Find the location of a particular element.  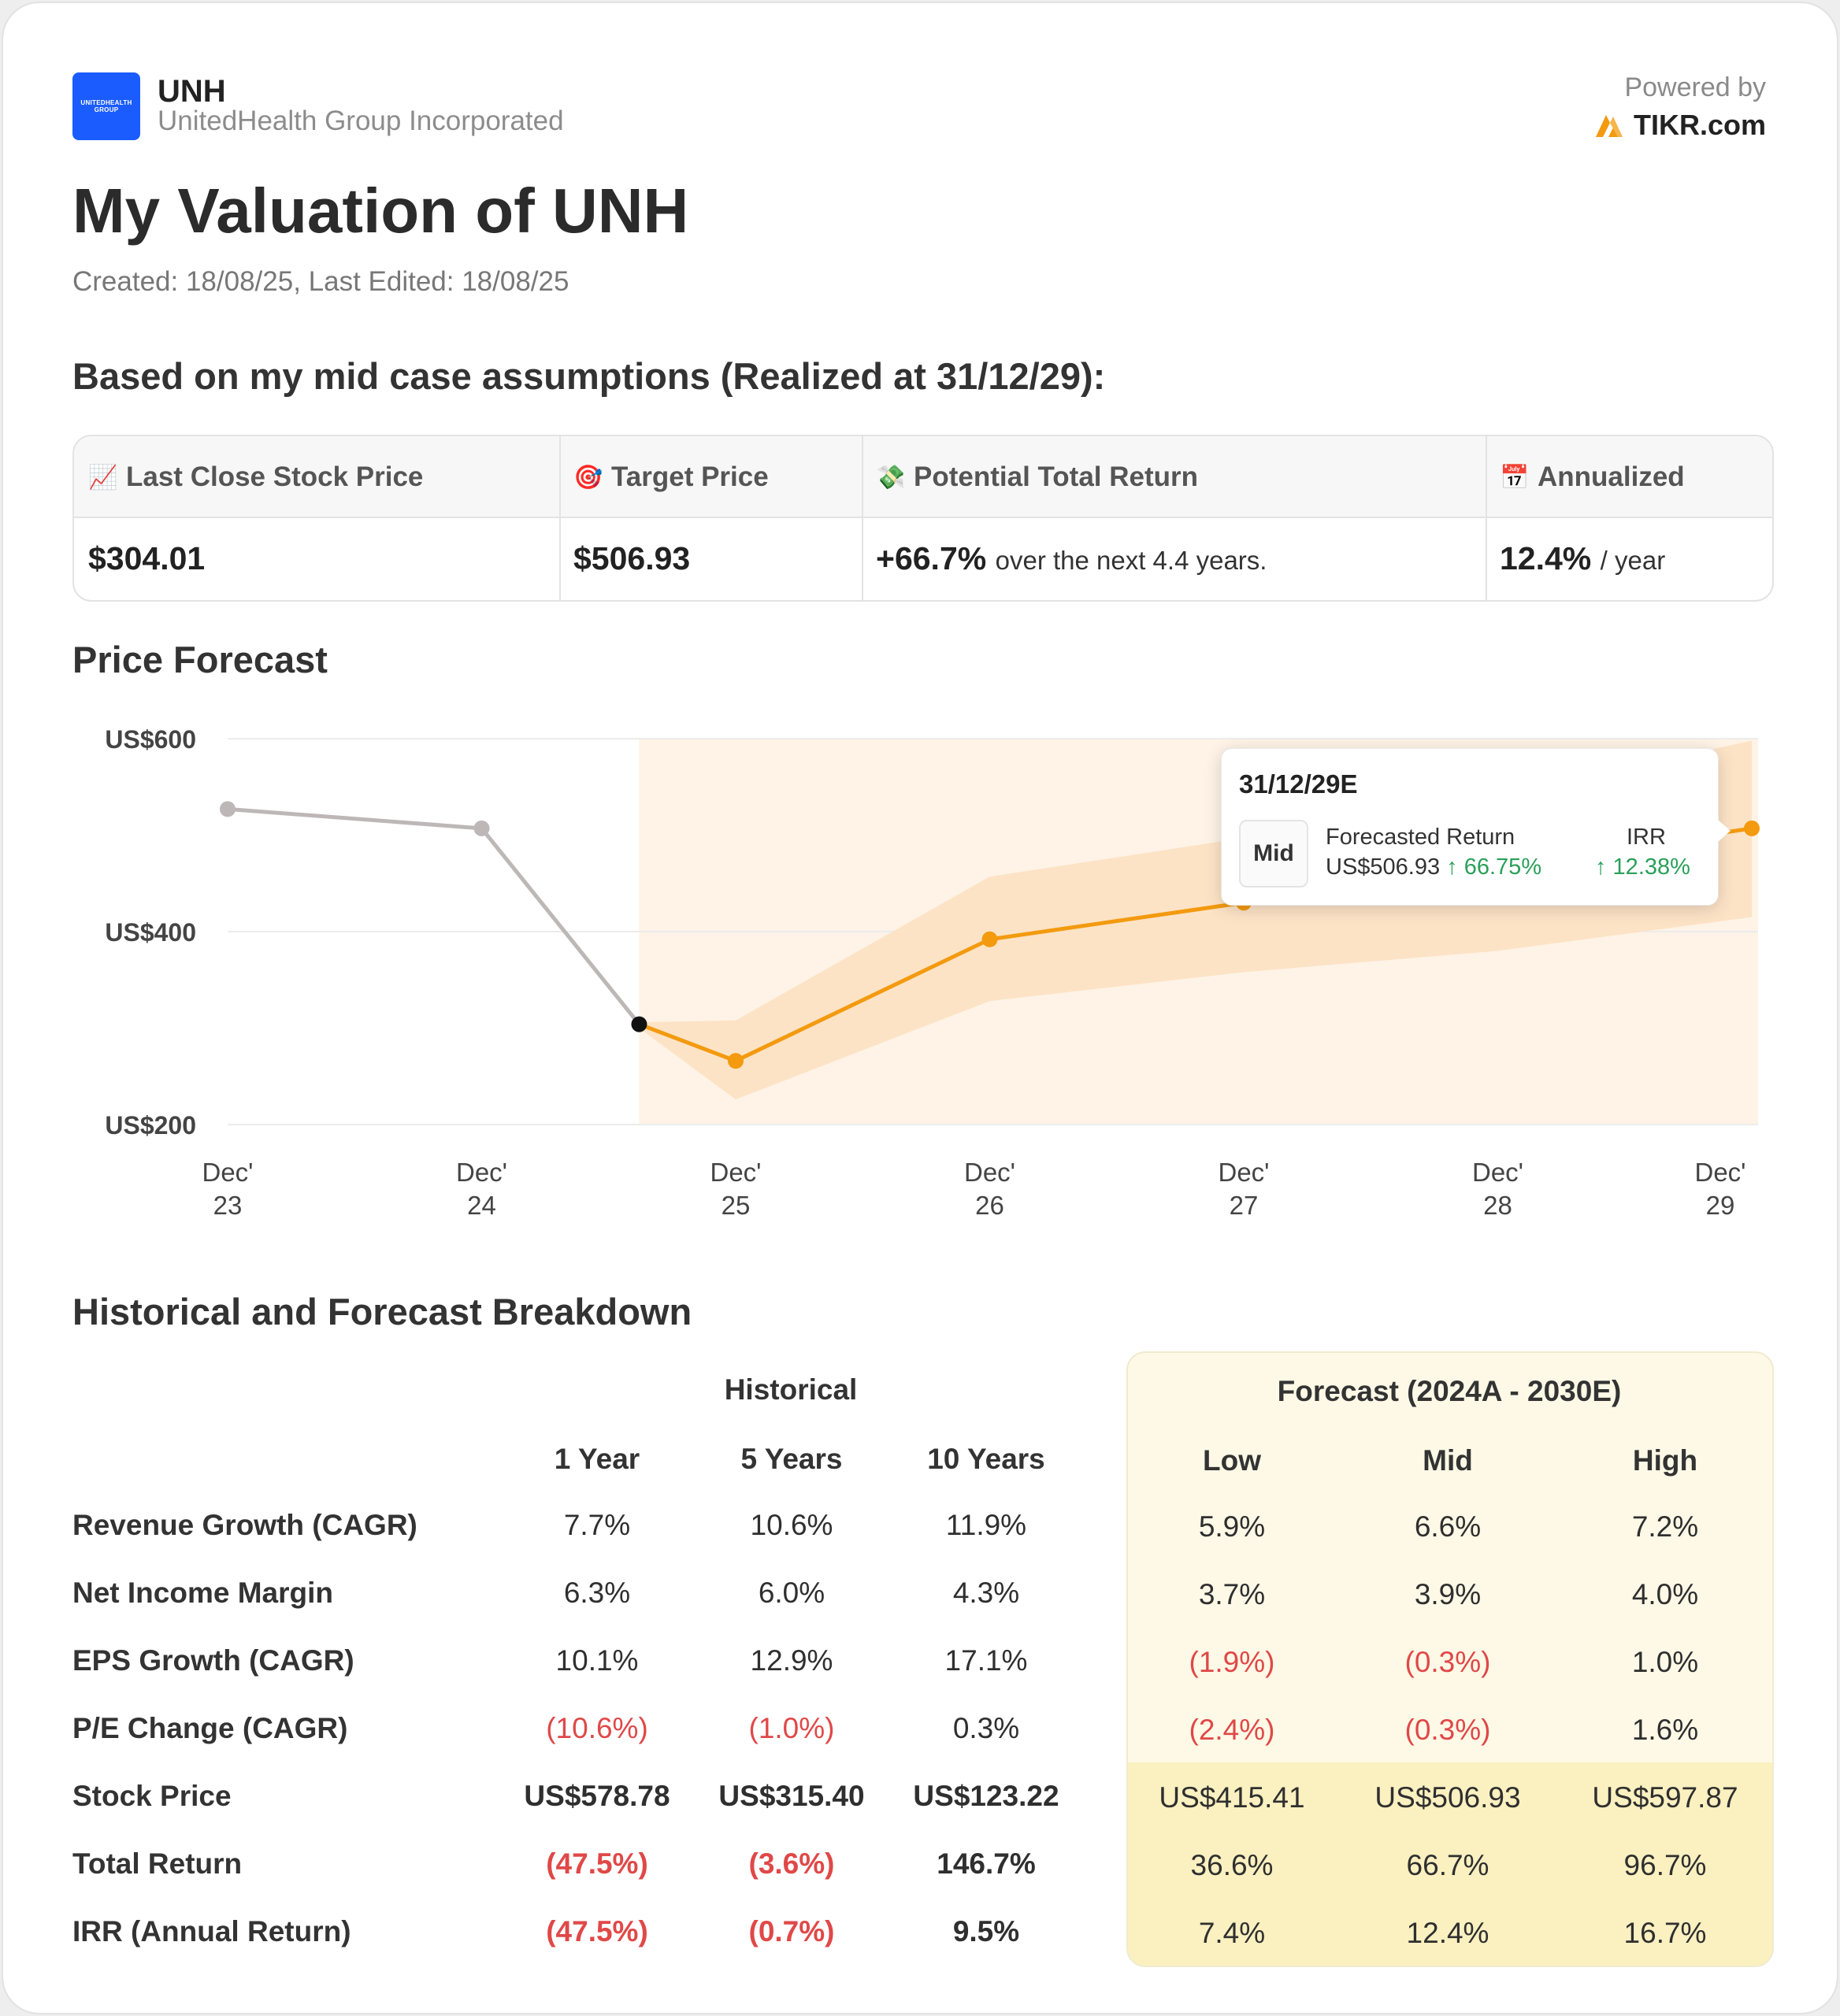

table-cell: 12.9% is located at coordinates (791, 1660).